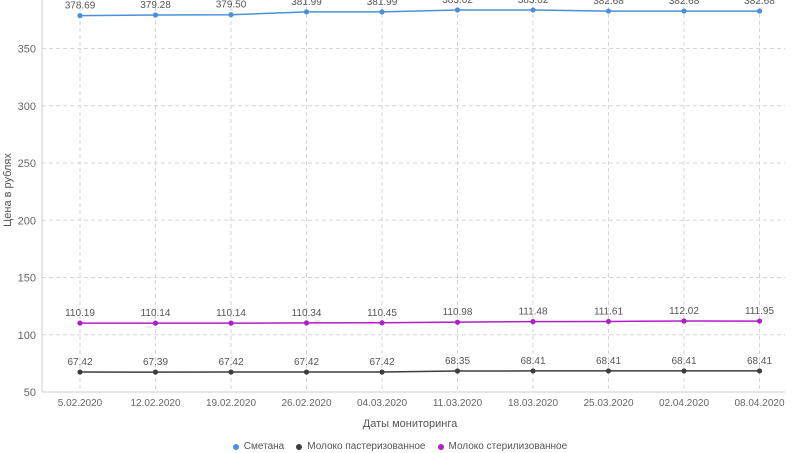 The width and height of the screenshot is (800, 453). What do you see at coordinates (307, 313) in the screenshot?
I see `data-label: 110.34` at bounding box center [307, 313].